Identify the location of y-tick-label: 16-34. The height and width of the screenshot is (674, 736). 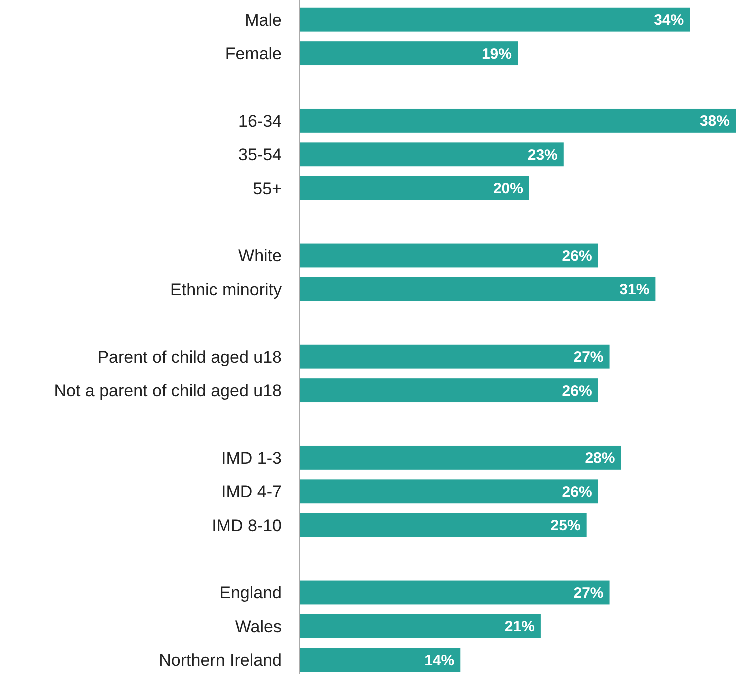
(260, 121).